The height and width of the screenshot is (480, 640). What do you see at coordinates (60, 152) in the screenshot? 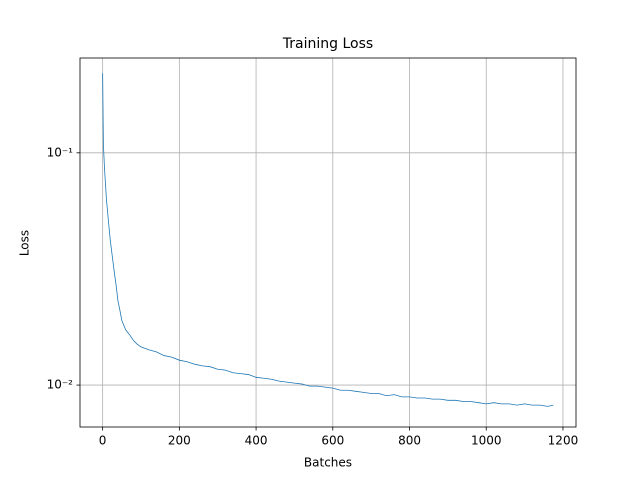
I see `y-tick-label: 10⁻¹` at bounding box center [60, 152].